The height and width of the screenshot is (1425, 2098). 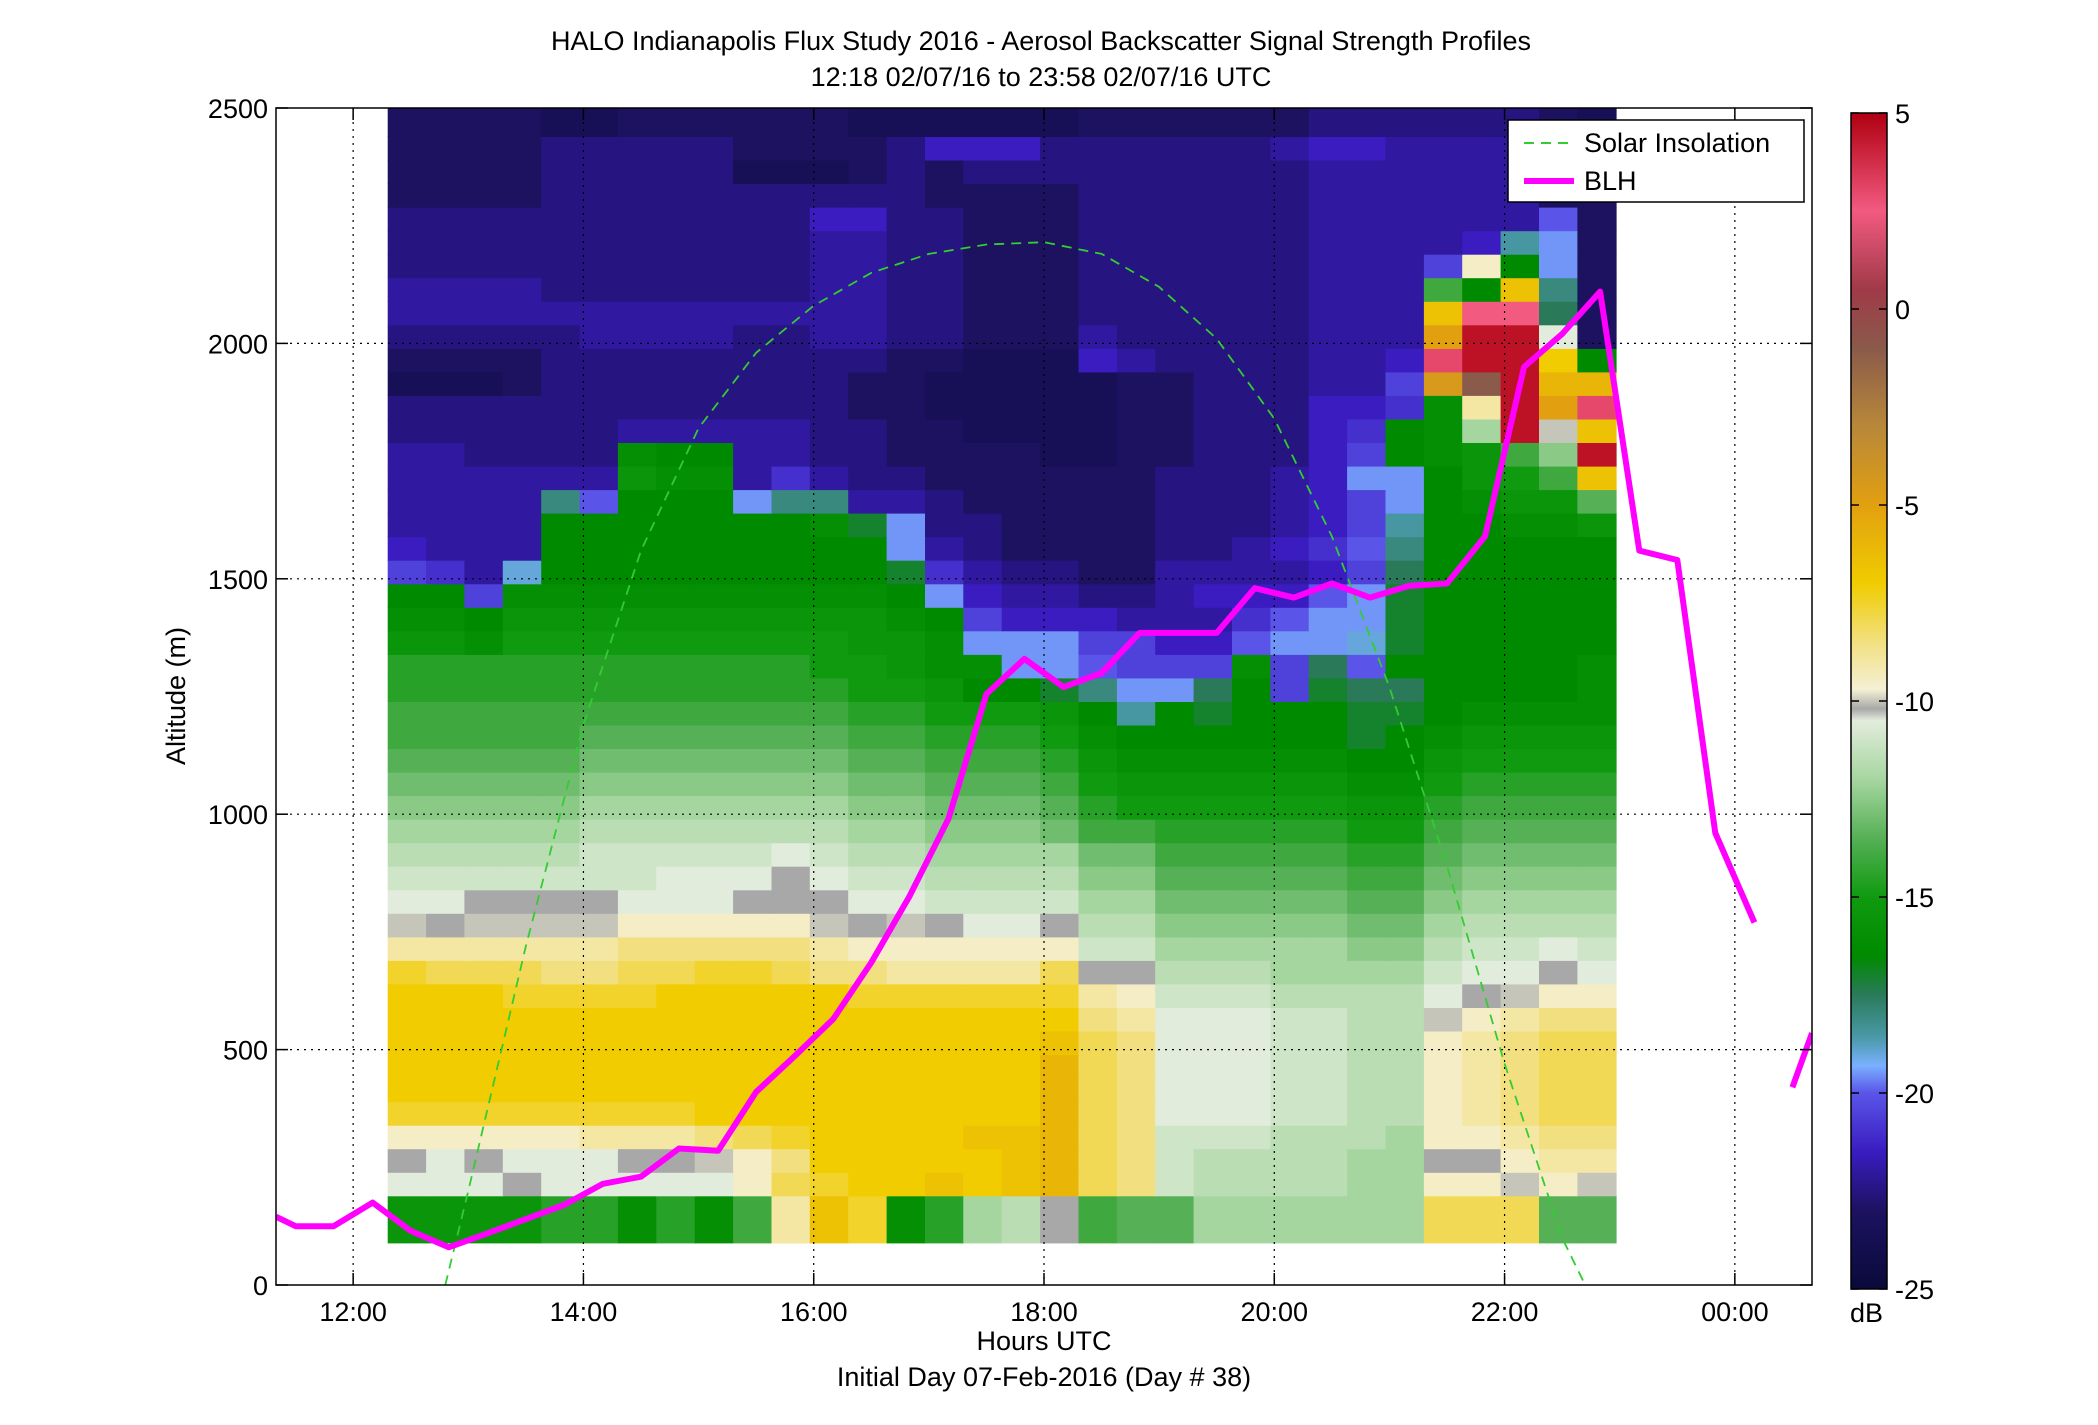 What do you see at coordinates (1505, 1312) in the screenshot?
I see `x-tick-label: 22:00` at bounding box center [1505, 1312].